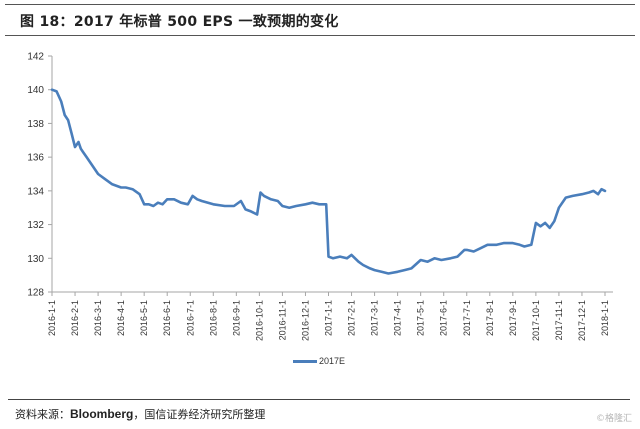 Image resolution: width=640 pixels, height=429 pixels. Describe the element at coordinates (42, 414) in the screenshot. I see `source-prefix: 资料来源：` at that location.